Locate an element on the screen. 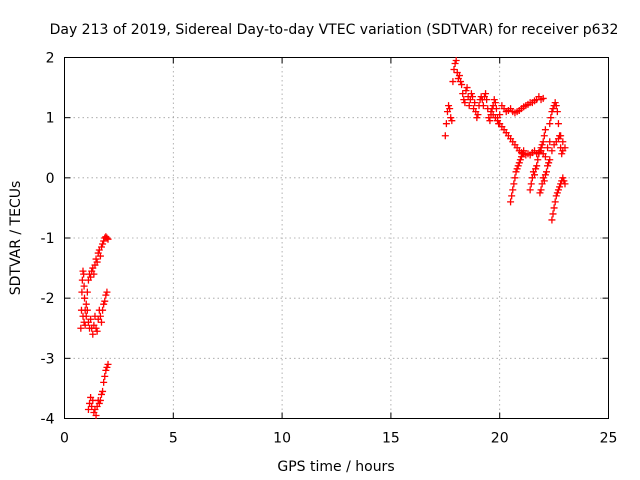 This screenshot has width=640, height=480. x-tick-label: 0 is located at coordinates (64, 439).